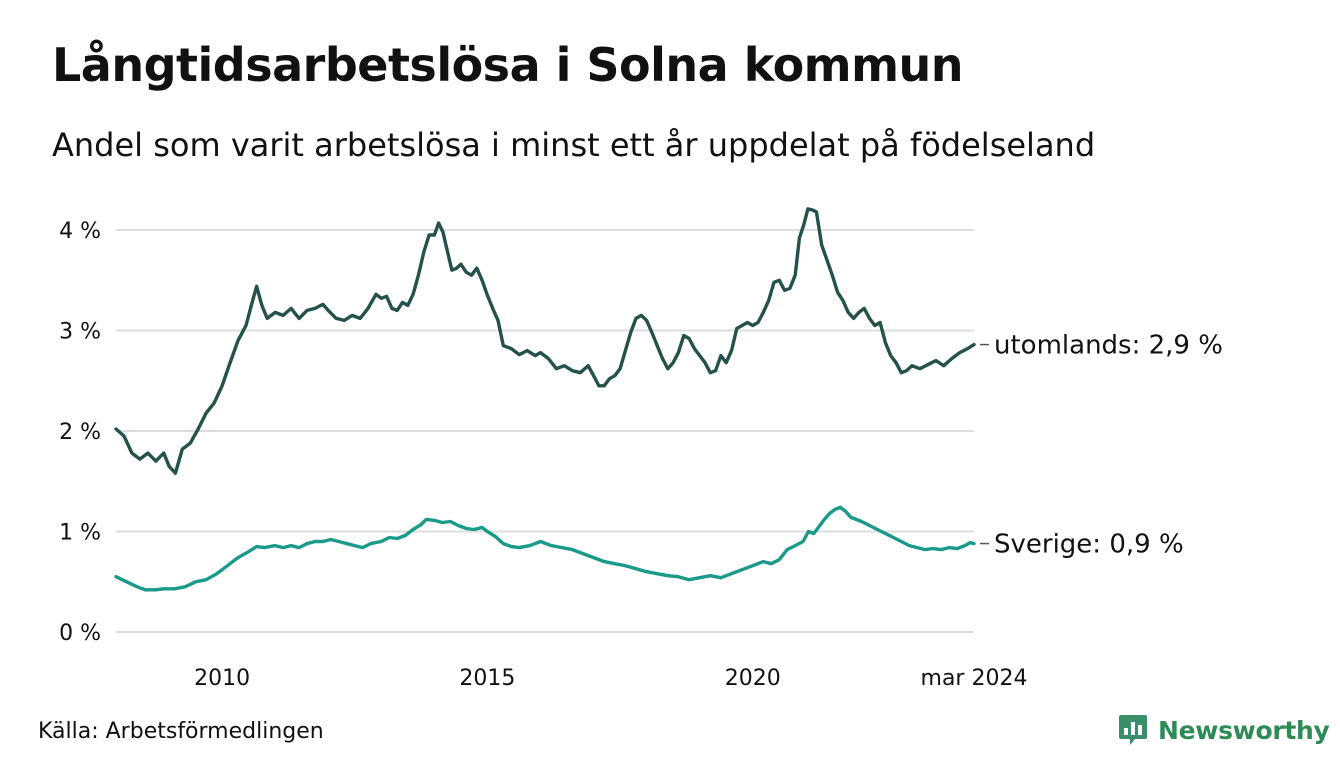 The height and width of the screenshot is (780, 1340). I want to click on y-axis-ticks: 0 % 1 % 2 % 3 % 4 %, so click(80, 432).